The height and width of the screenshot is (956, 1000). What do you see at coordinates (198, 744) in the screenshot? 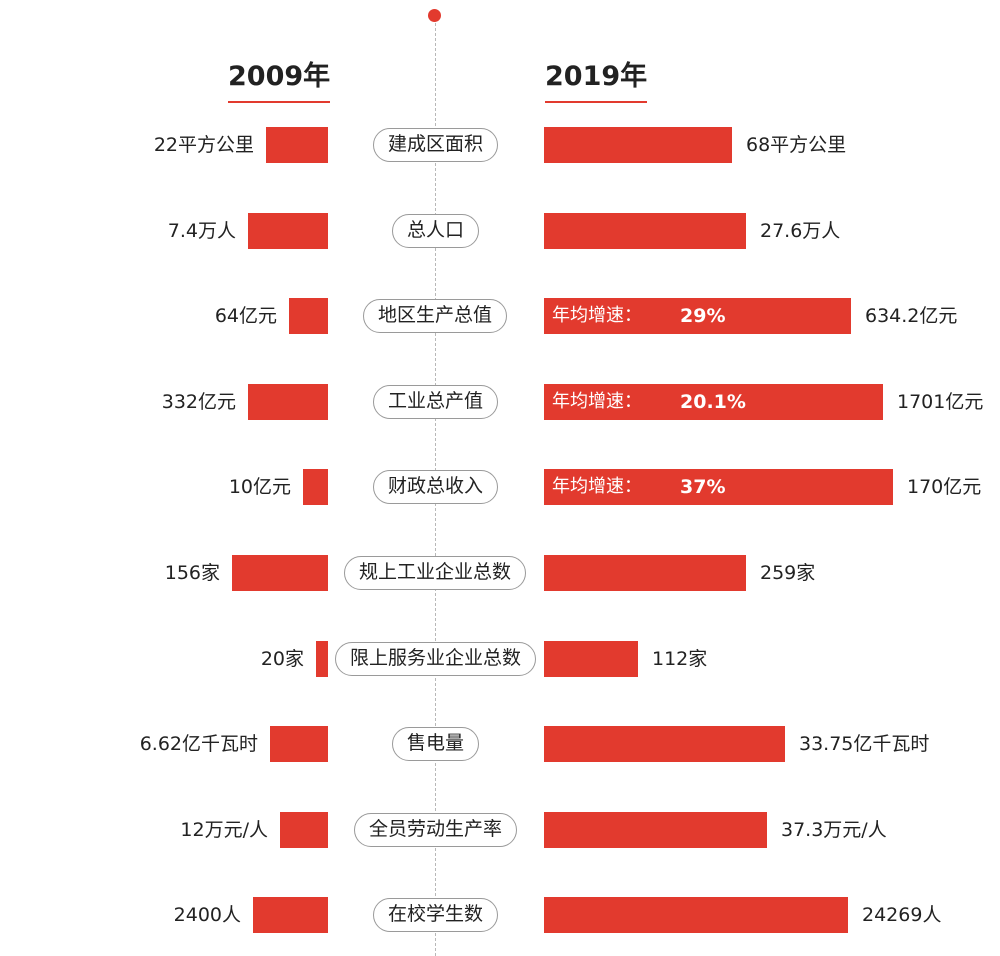
I see `value-label-2009: 6.62亿千瓦时` at bounding box center [198, 744].